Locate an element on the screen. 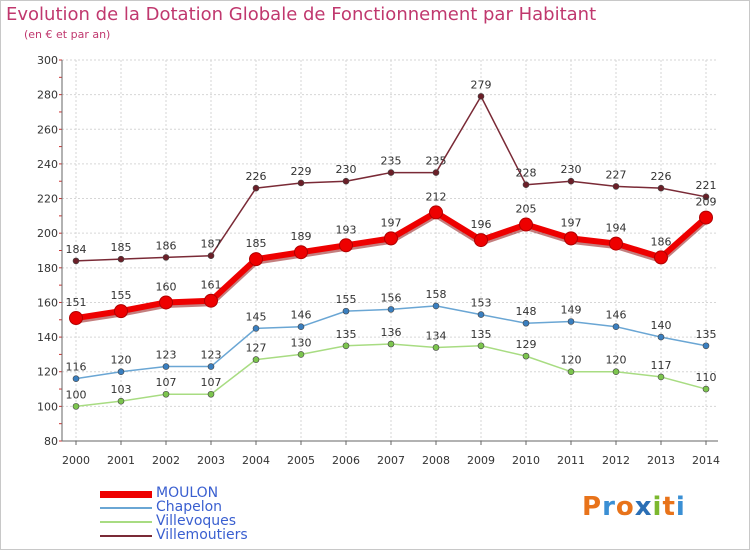 The width and height of the screenshot is (750, 550). x-tick-label: 2001 is located at coordinates (121, 460).